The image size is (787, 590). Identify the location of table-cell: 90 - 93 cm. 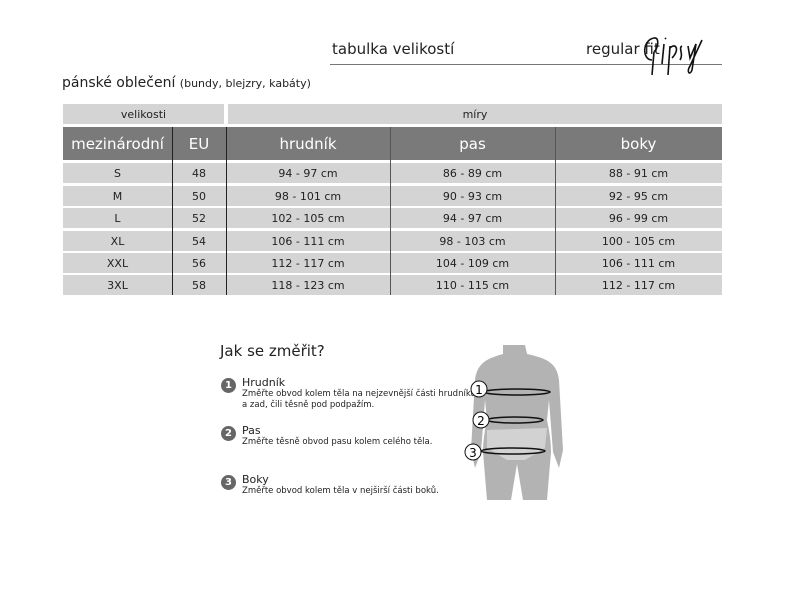
(472, 196).